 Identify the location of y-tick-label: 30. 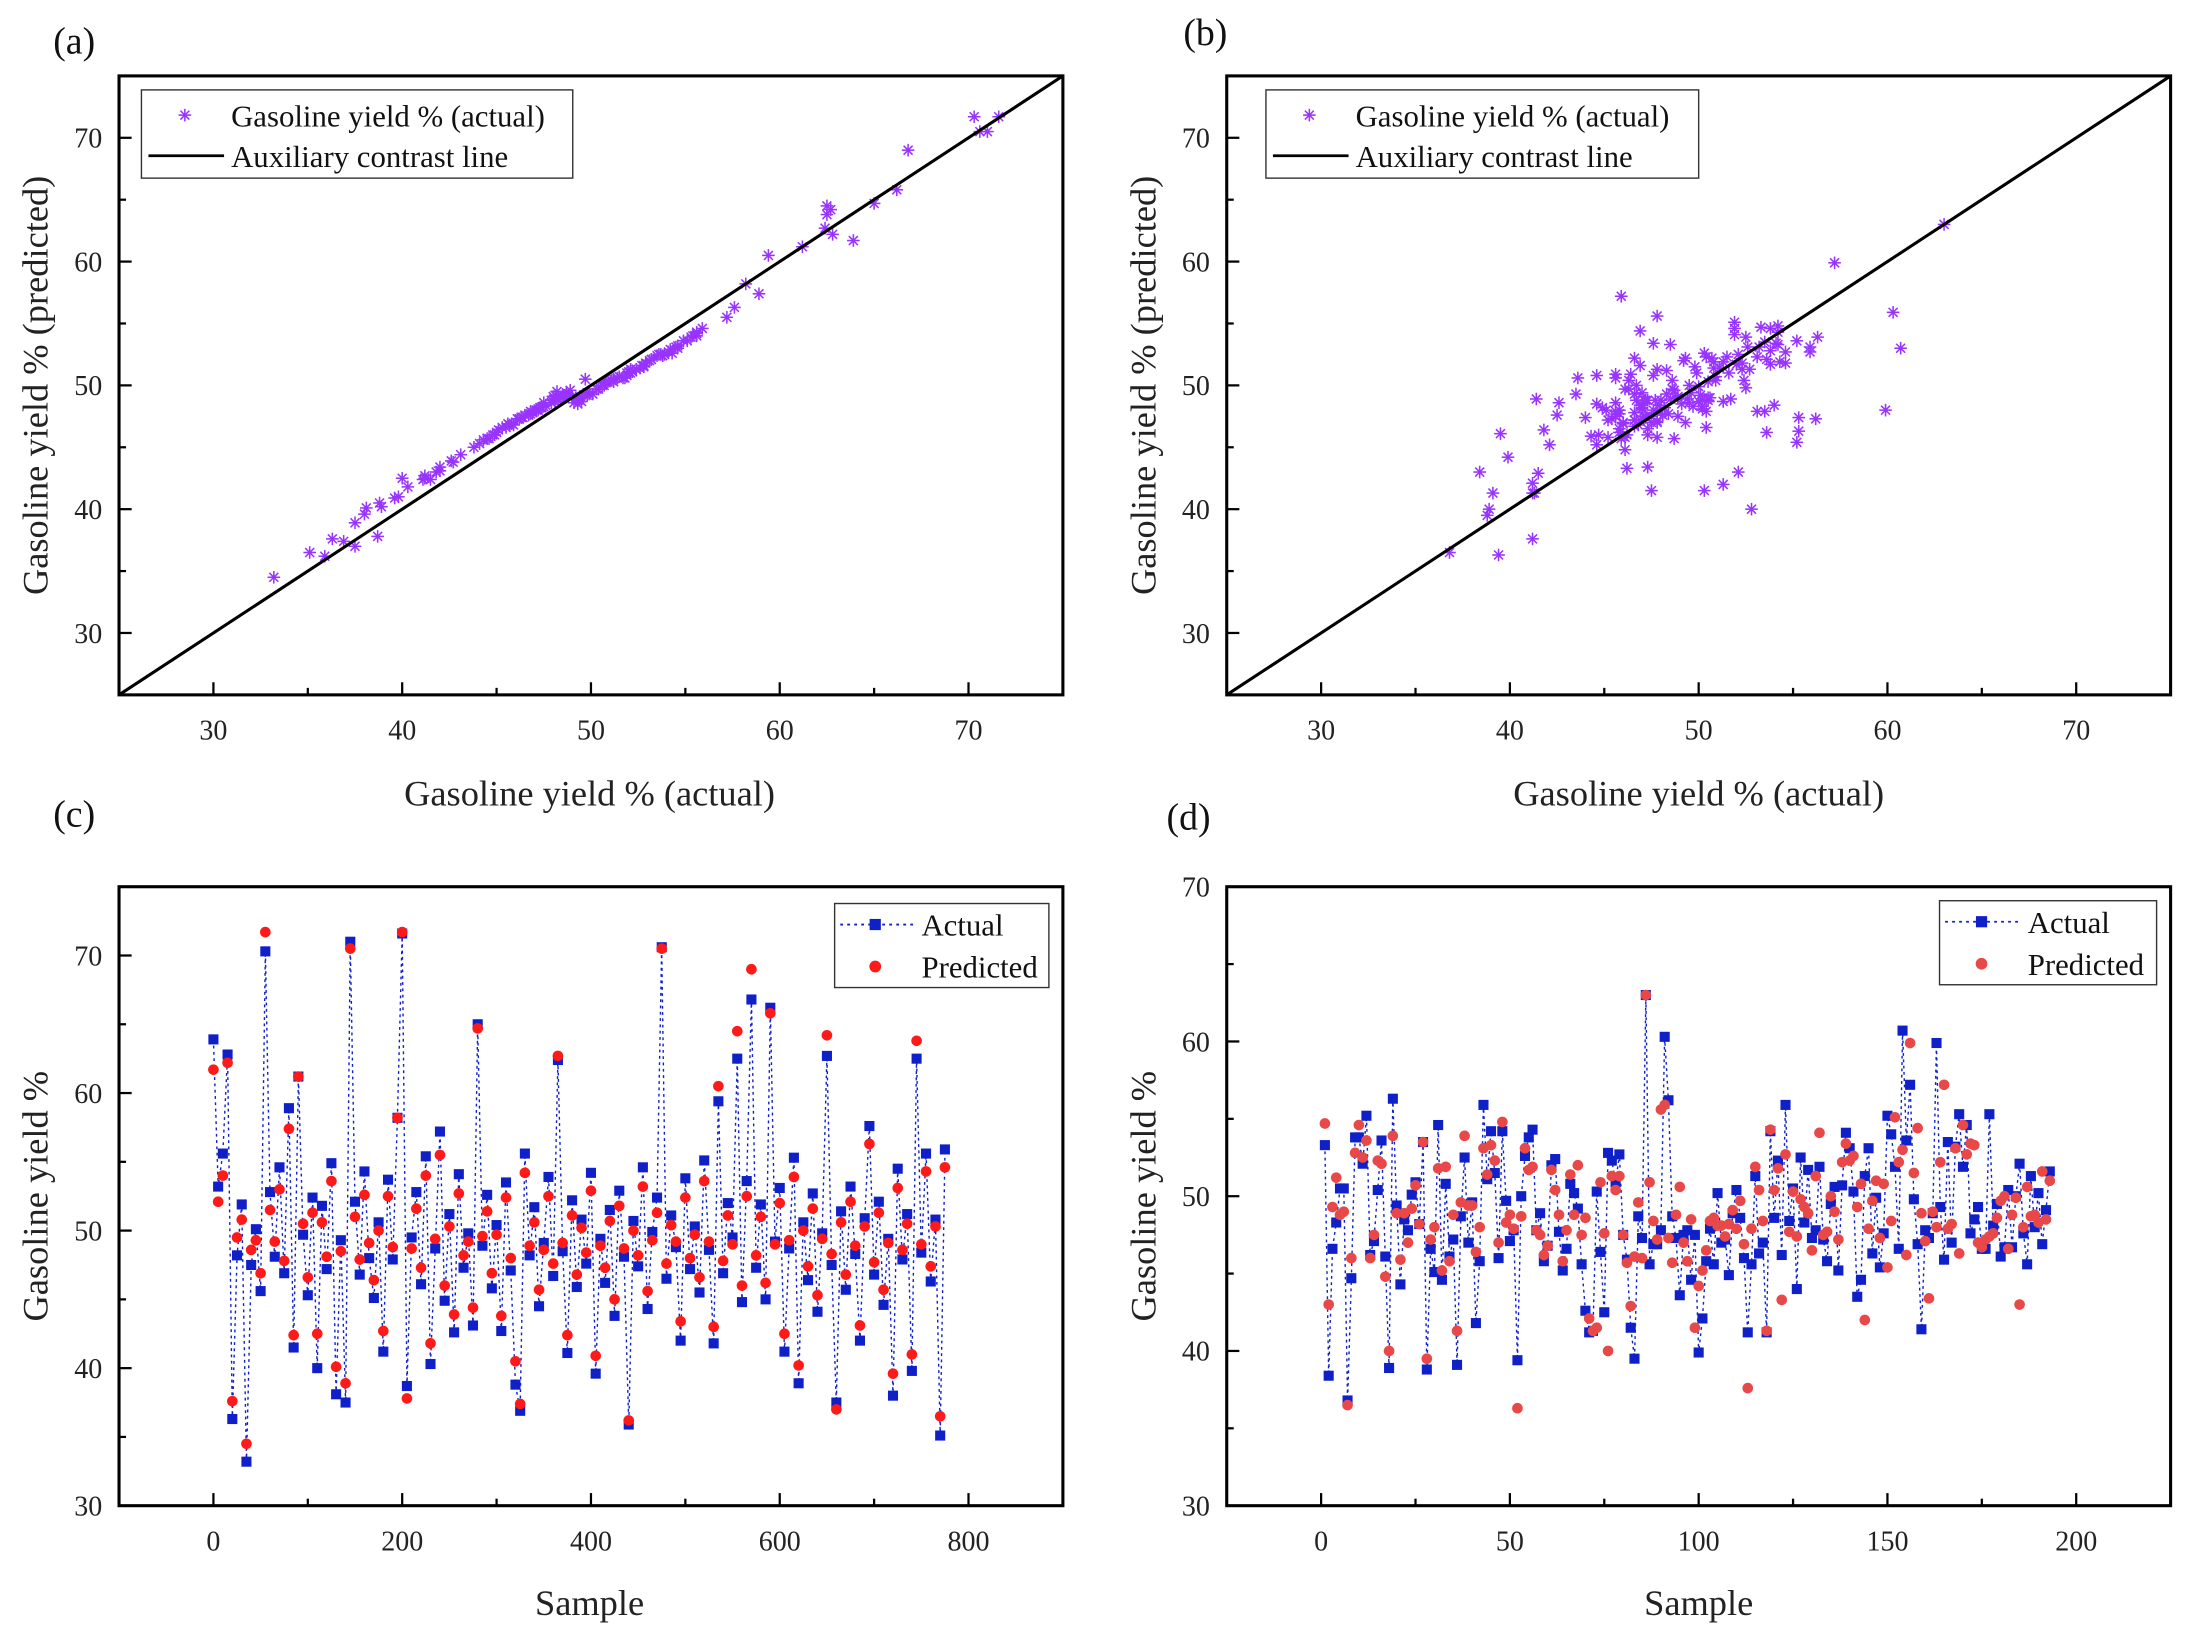
(1196, 634).